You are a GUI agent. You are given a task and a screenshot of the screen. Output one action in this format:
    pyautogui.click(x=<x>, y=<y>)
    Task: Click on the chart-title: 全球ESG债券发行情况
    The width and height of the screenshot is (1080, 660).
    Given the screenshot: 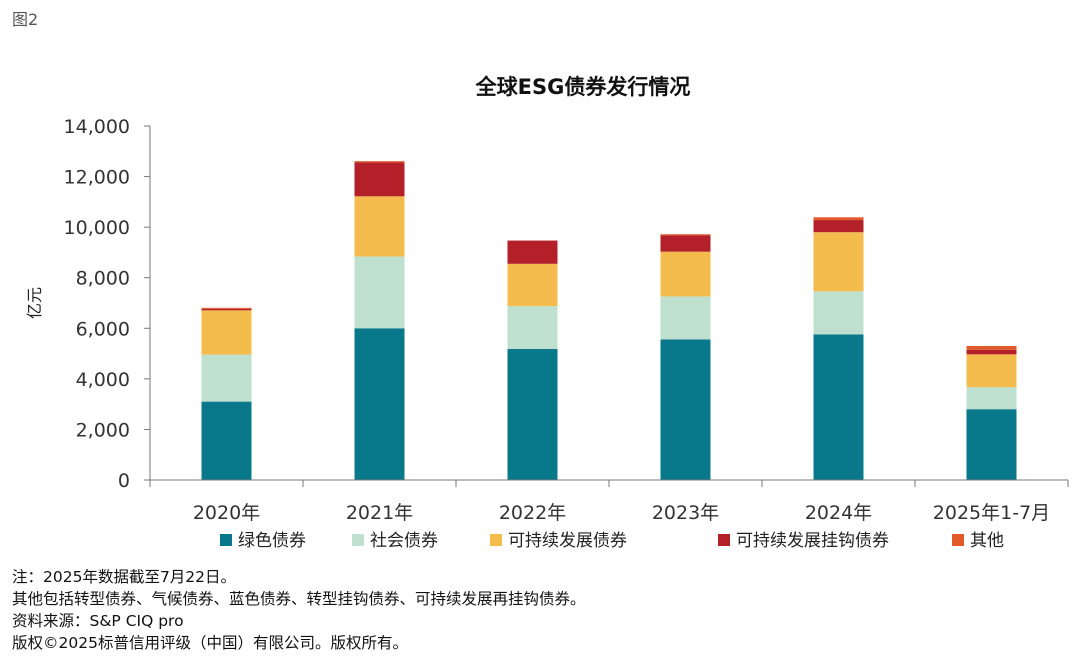 What is the action you would take?
    pyautogui.click(x=583, y=87)
    